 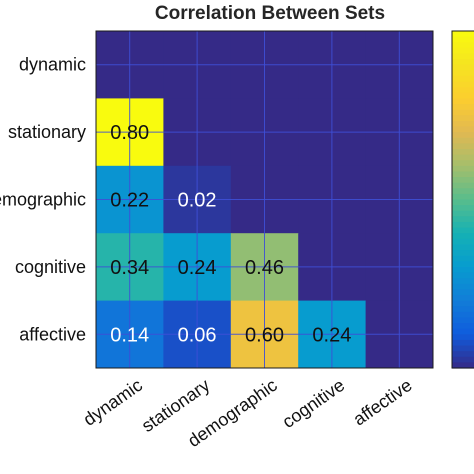 I want to click on y-tick-label: affective, so click(x=52, y=334).